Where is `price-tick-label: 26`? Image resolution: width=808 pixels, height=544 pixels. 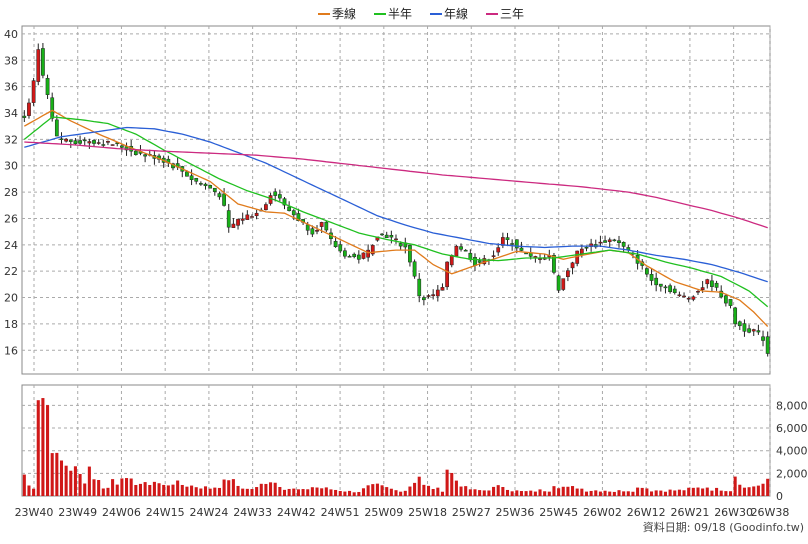
price-tick-label: 26 is located at coordinates (11, 218).